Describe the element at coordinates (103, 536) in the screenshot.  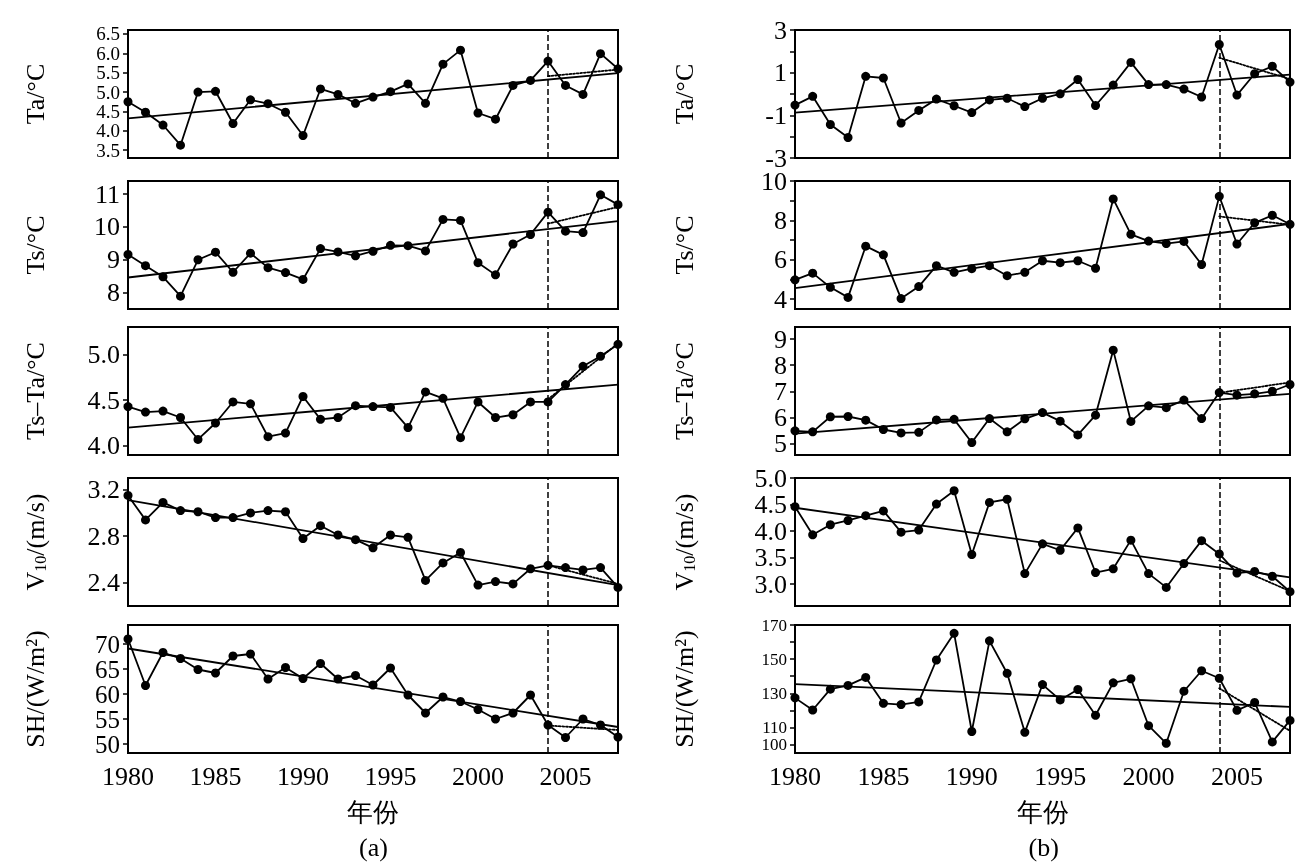
I see `y-tick-label: 2.8` at that location.